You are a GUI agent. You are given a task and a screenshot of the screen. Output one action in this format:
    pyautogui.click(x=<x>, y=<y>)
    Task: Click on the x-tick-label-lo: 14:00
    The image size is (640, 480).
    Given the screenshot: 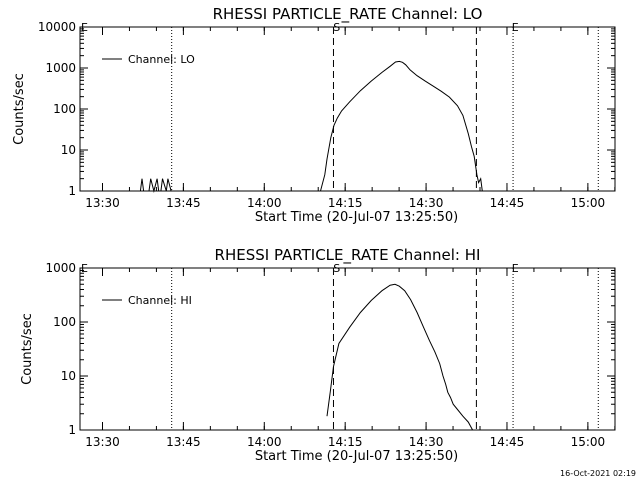 What is the action you would take?
    pyautogui.click(x=264, y=203)
    